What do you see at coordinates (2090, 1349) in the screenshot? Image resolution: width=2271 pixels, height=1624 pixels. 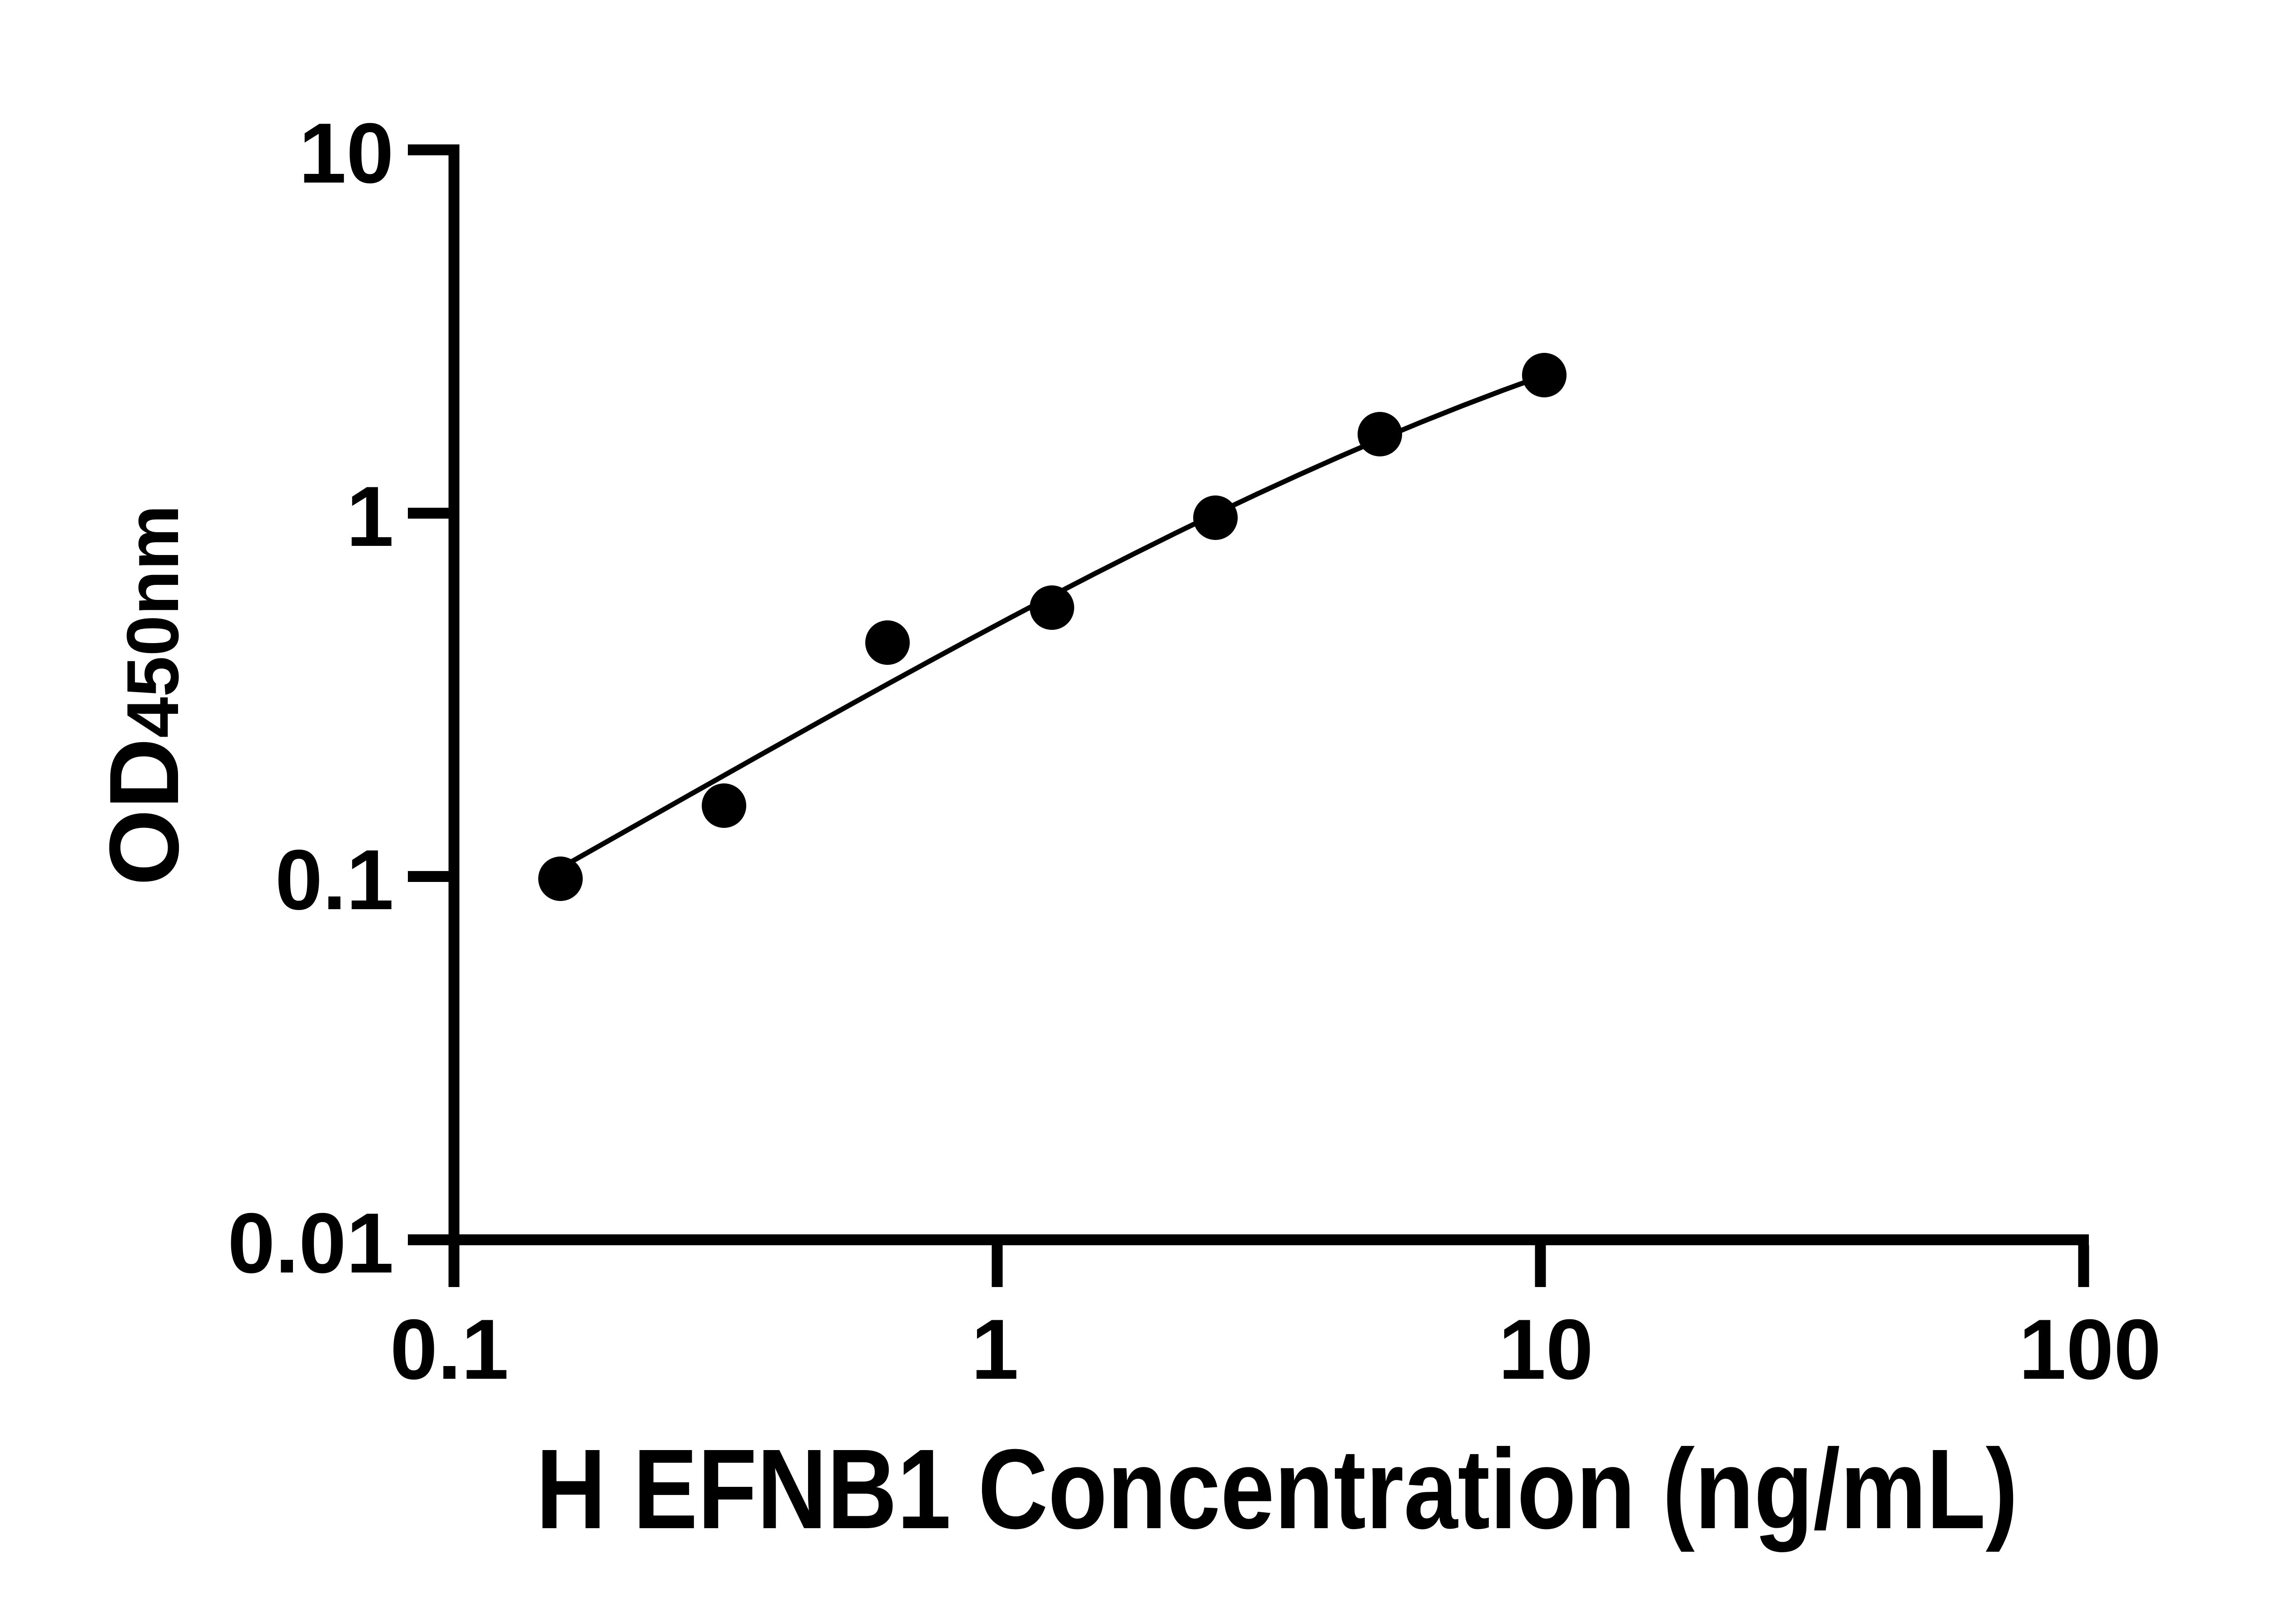 I see `svg-text: 100` at bounding box center [2090, 1349].